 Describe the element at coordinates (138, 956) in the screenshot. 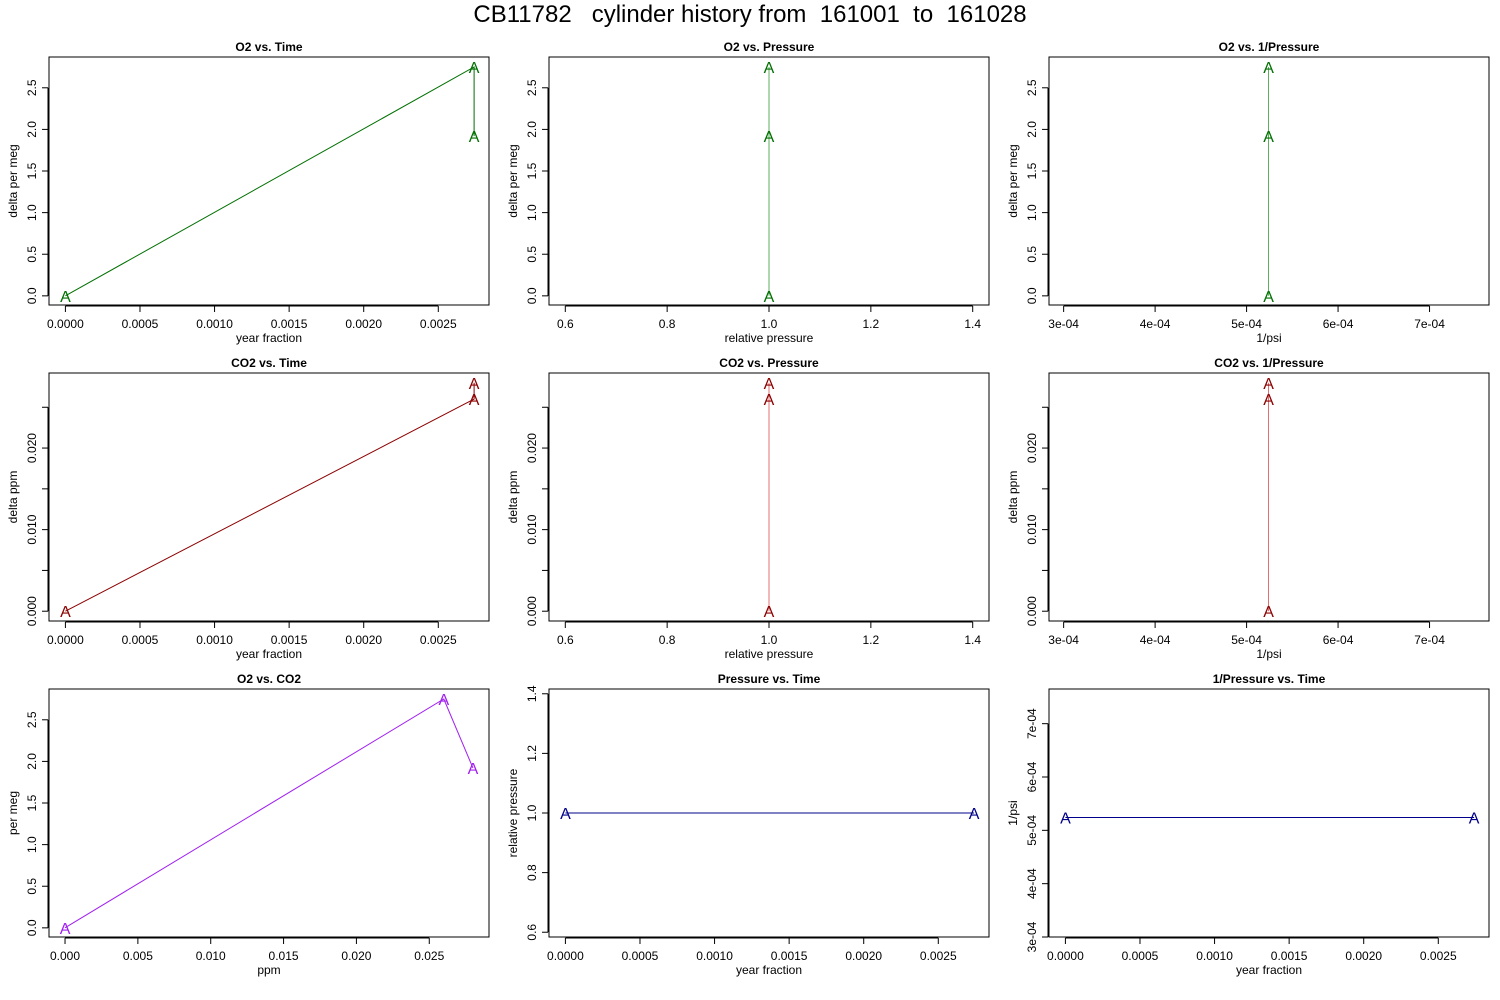

I see `x-tick-label: 0.005` at that location.